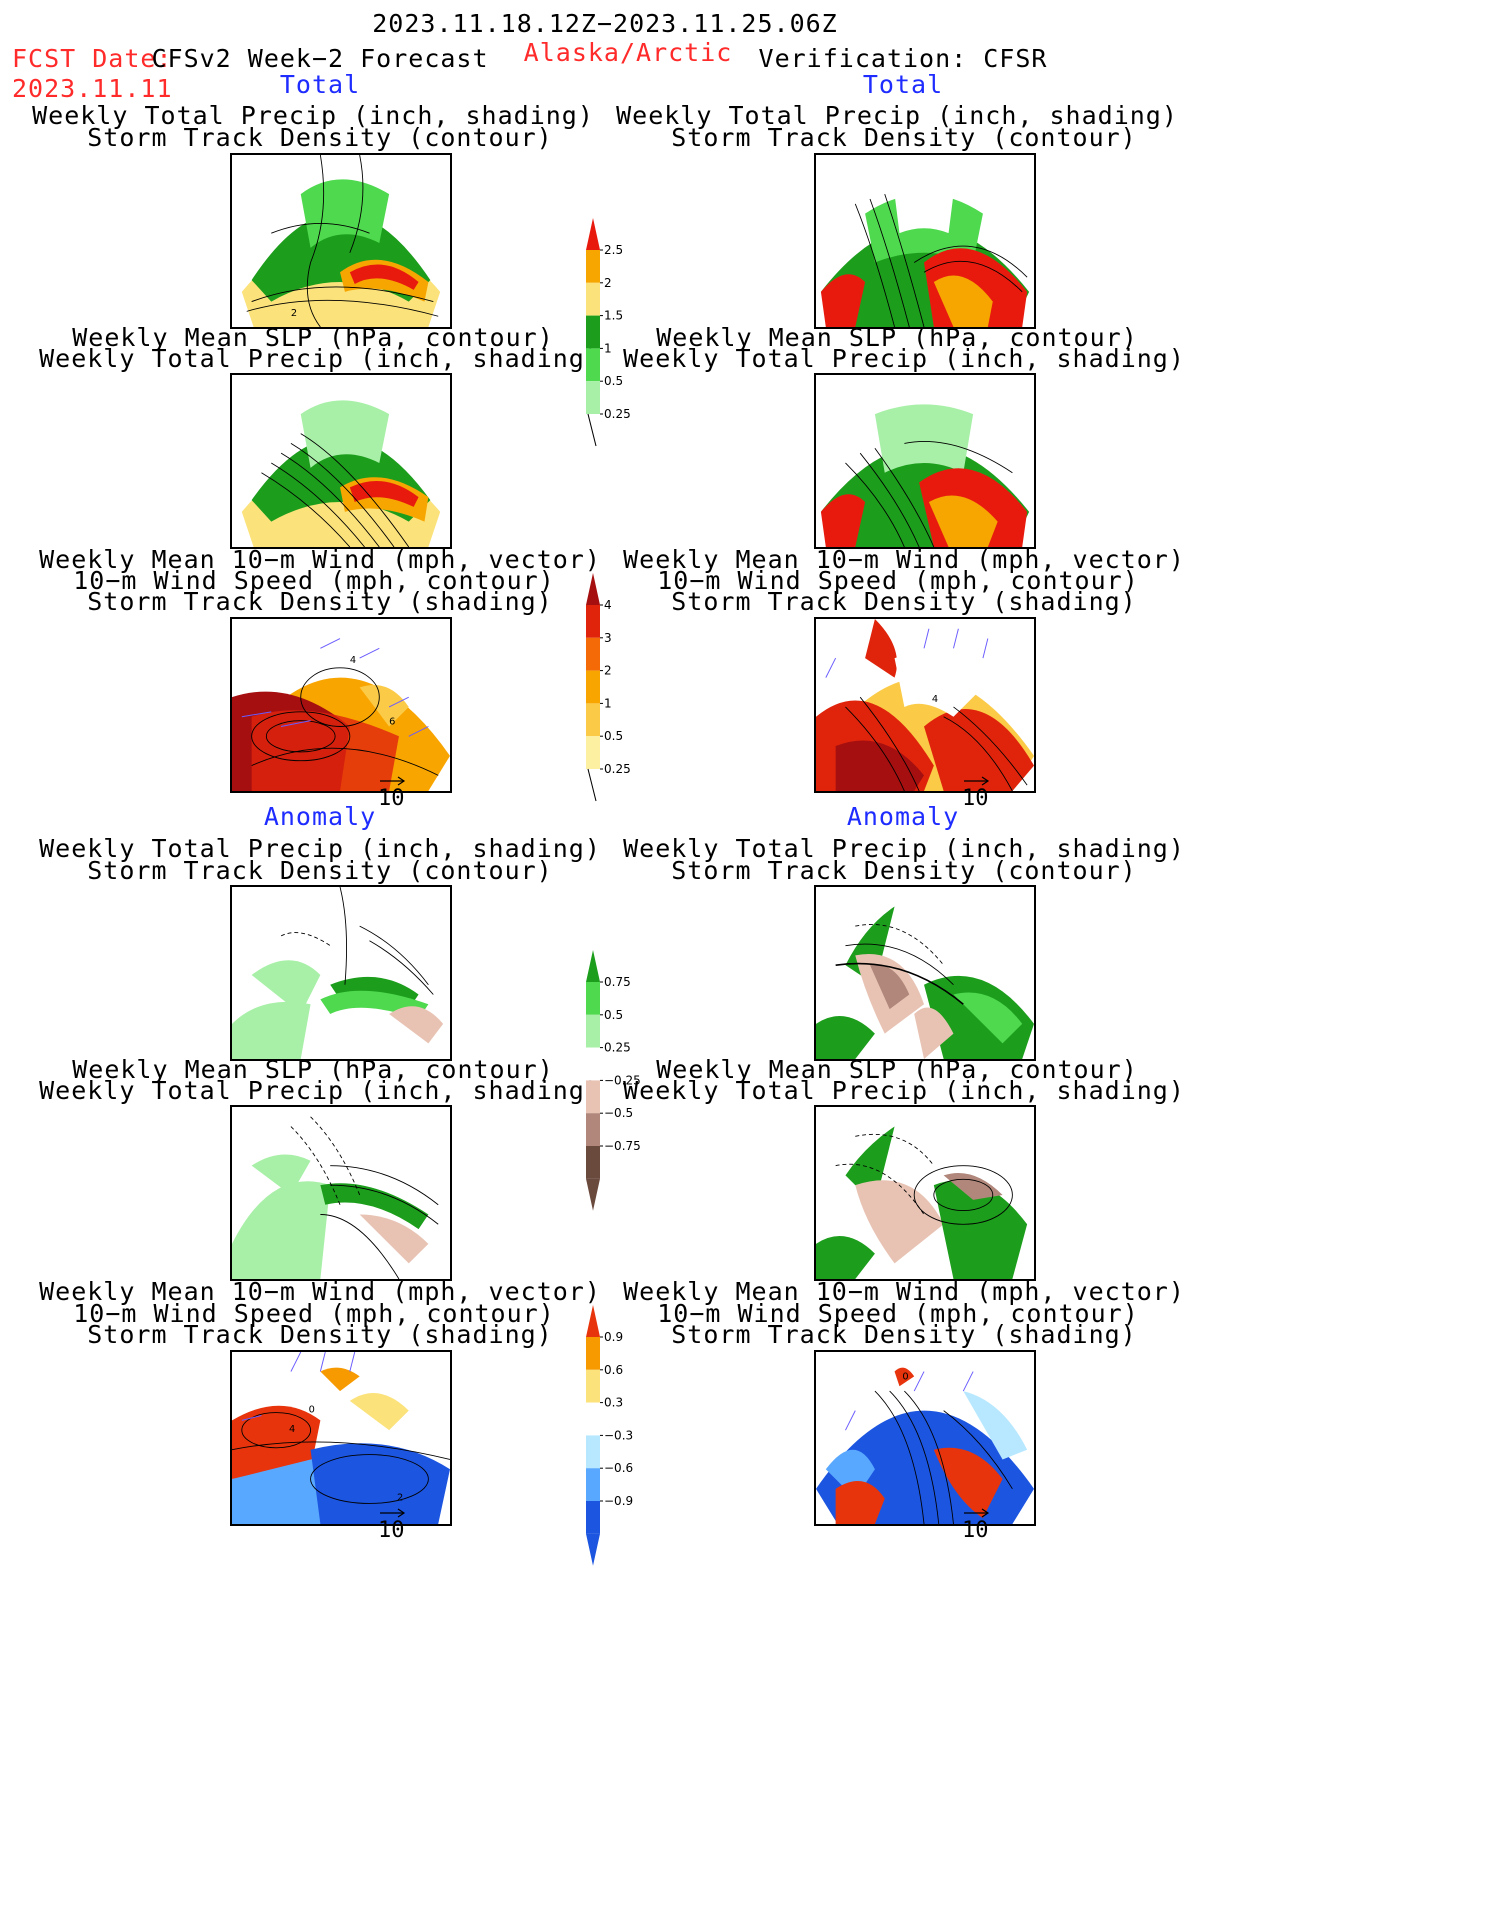  What do you see at coordinates (904, 848) in the screenshot?
I see `title-r4-right-line1: Weekly Total Precip (inch, shading)` at bounding box center [904, 848].